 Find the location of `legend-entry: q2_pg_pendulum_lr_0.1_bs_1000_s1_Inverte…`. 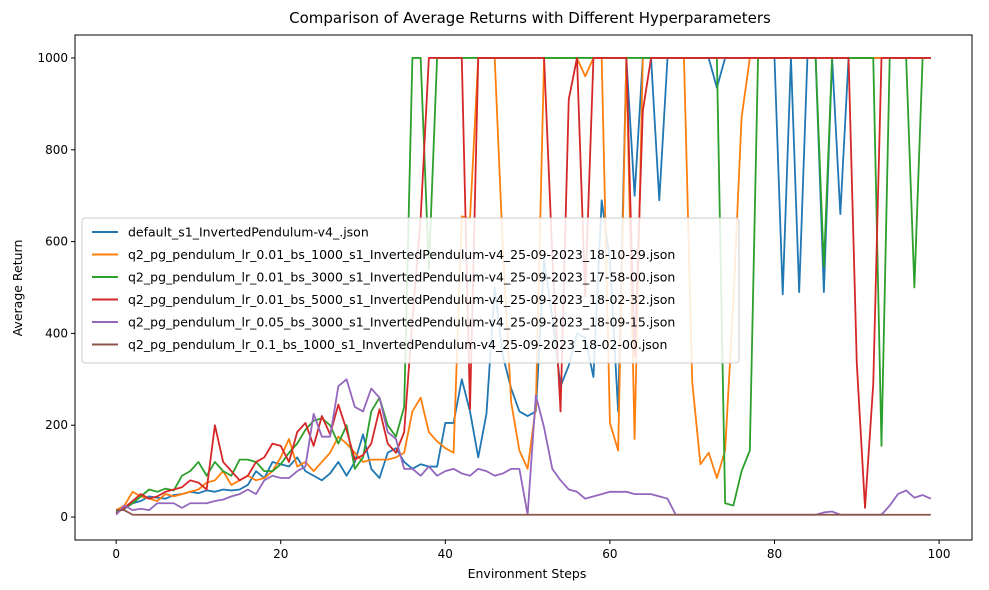

legend-entry: q2_pg_pendulum_lr_0.1_bs_1000_s1_Inverte… is located at coordinates (397, 344).